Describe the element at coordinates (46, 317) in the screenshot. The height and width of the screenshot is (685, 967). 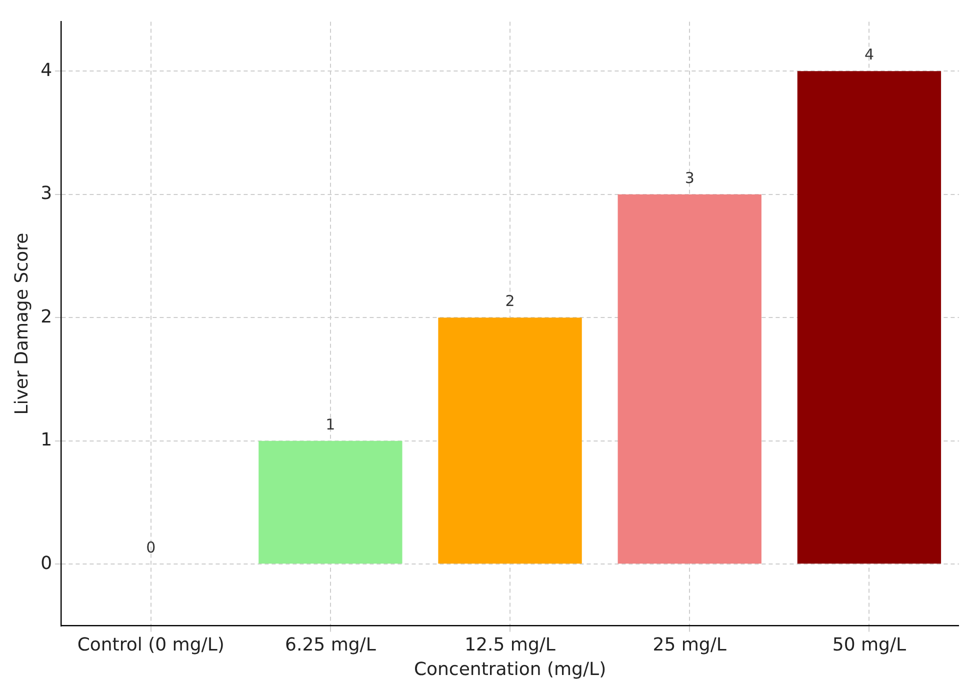
I see `y-tick-label: 2` at that location.